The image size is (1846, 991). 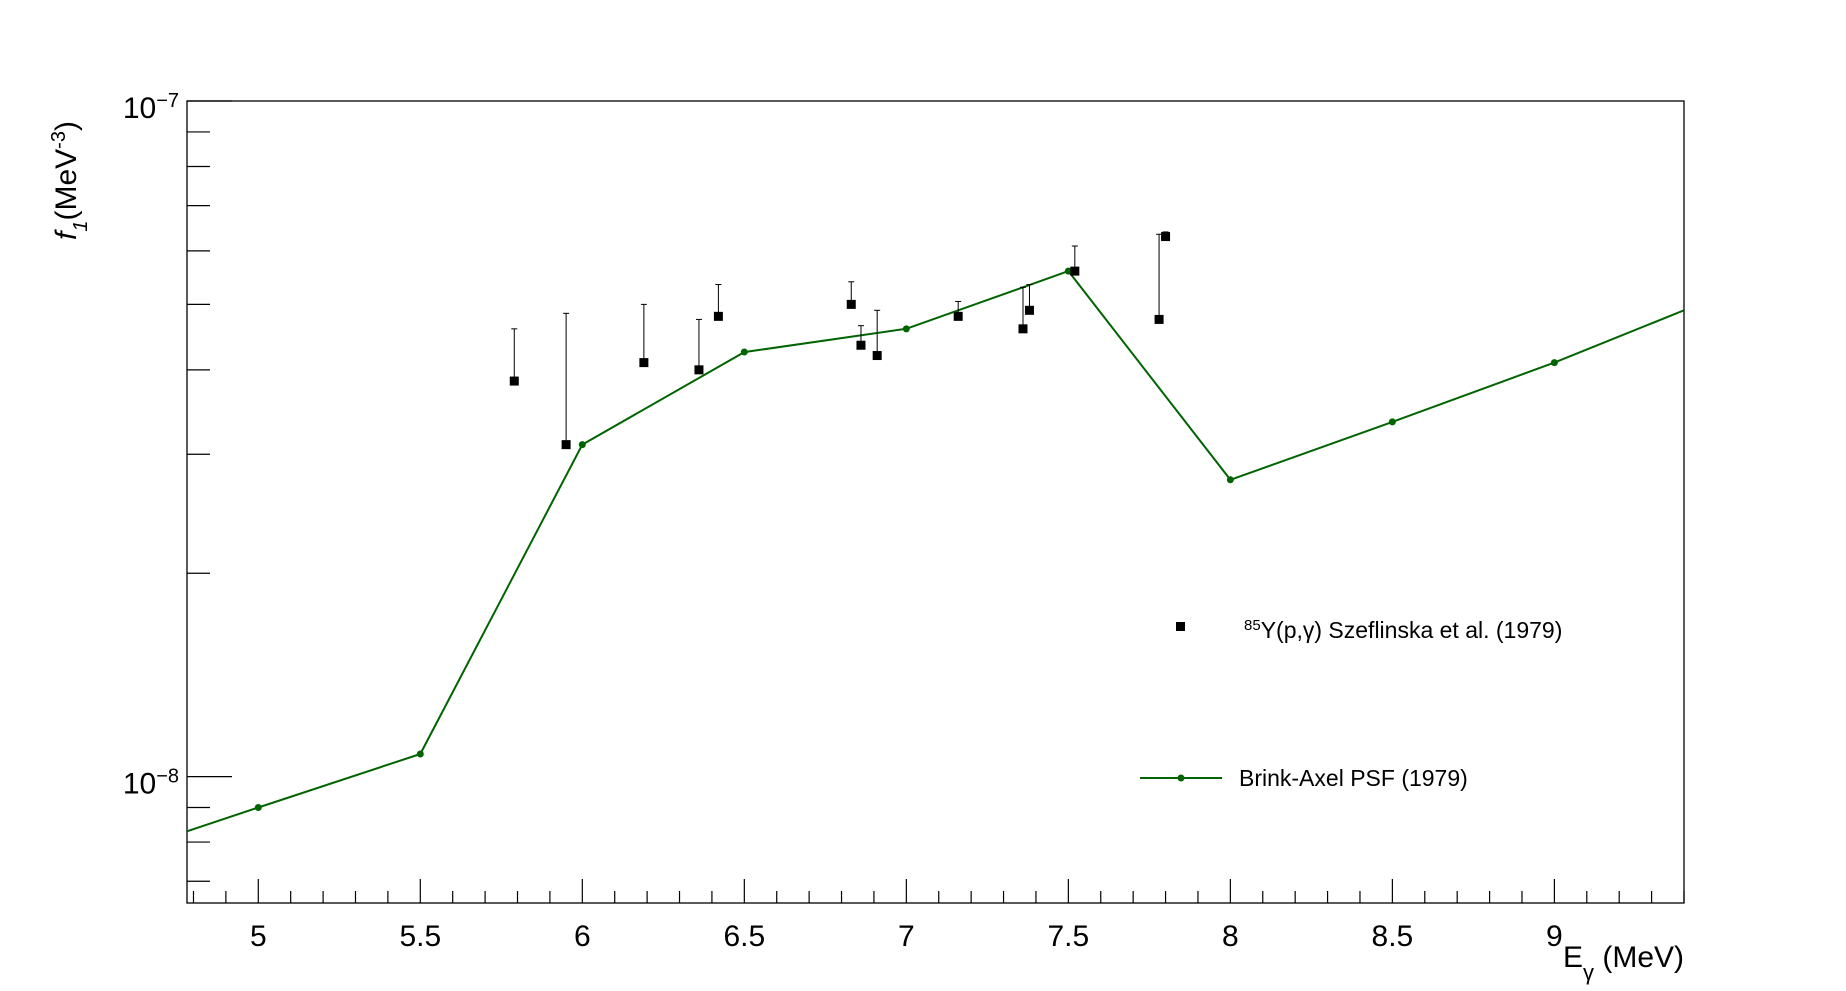 I want to click on x-axis-title-tail: (MeV), so click(x=1639, y=957).